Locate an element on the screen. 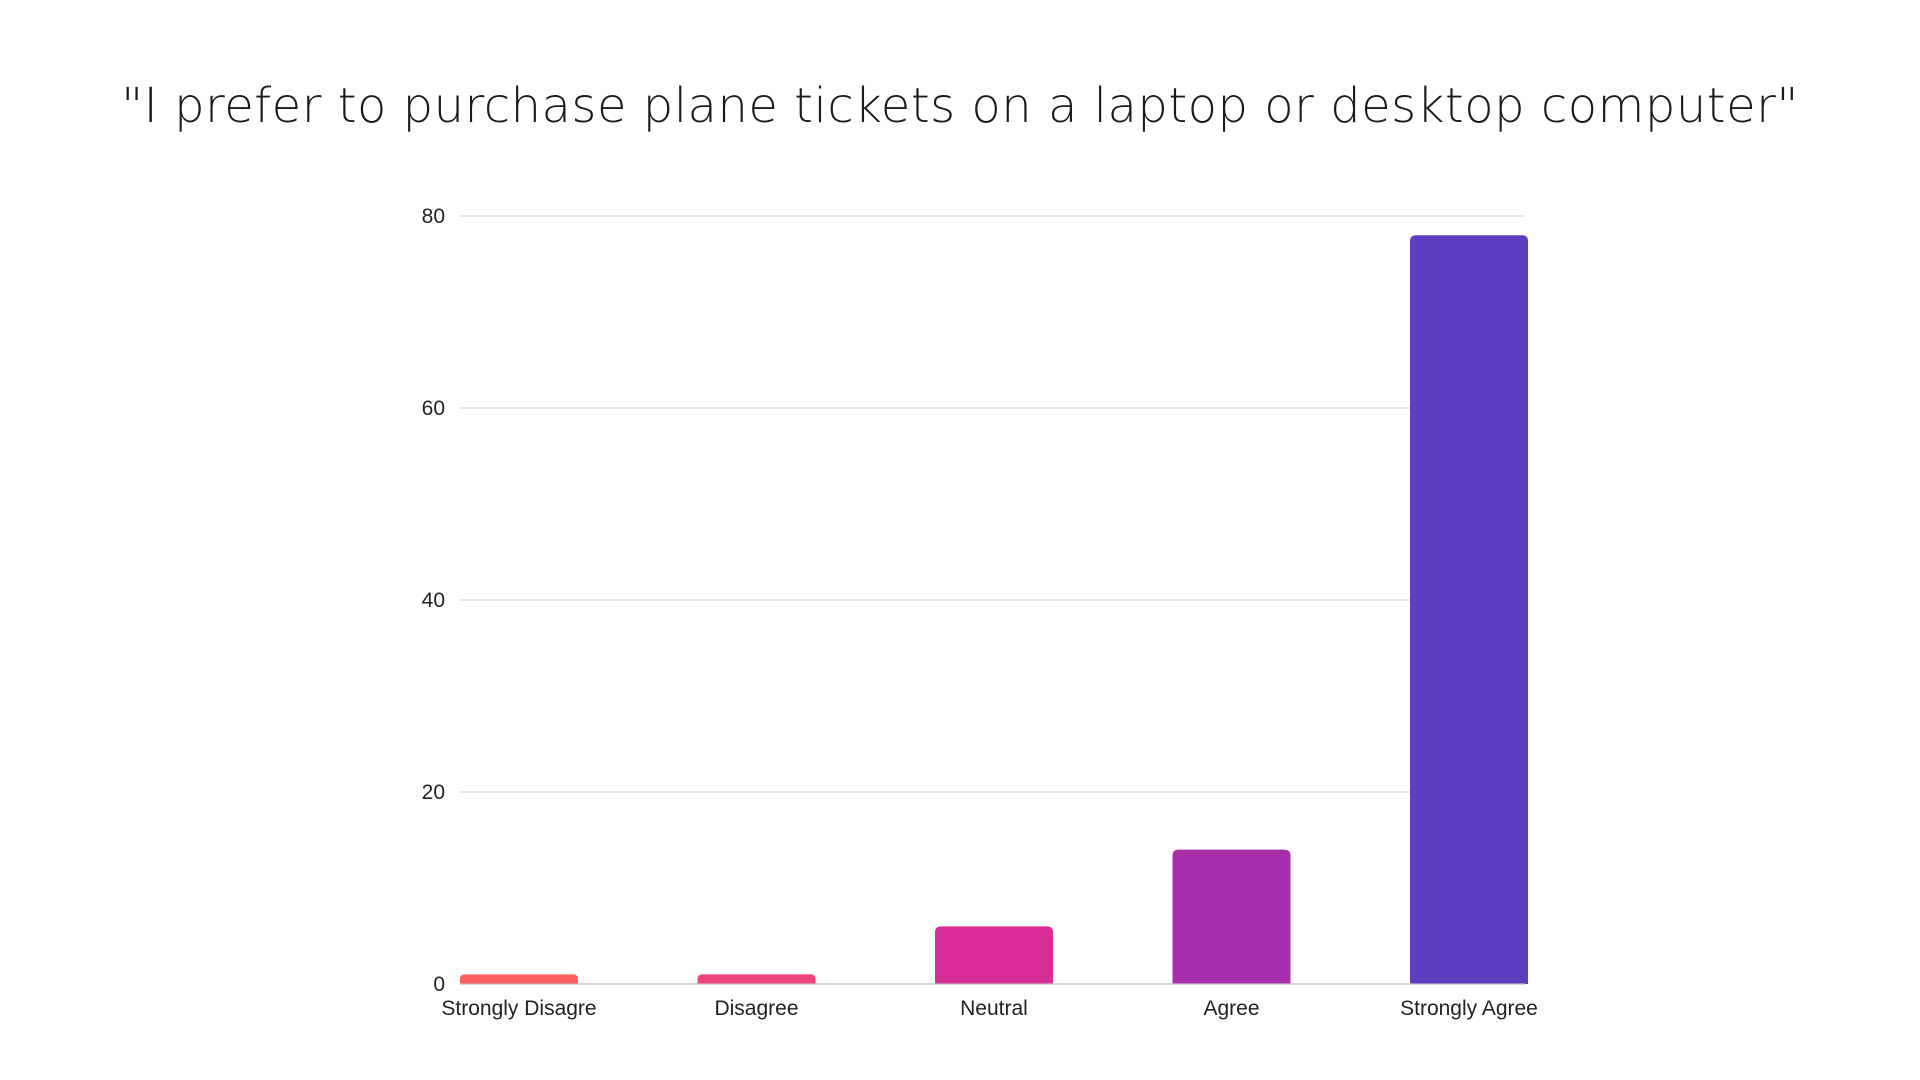 The image size is (1920, 1080). bar-agree is located at coordinates (1231, 916).